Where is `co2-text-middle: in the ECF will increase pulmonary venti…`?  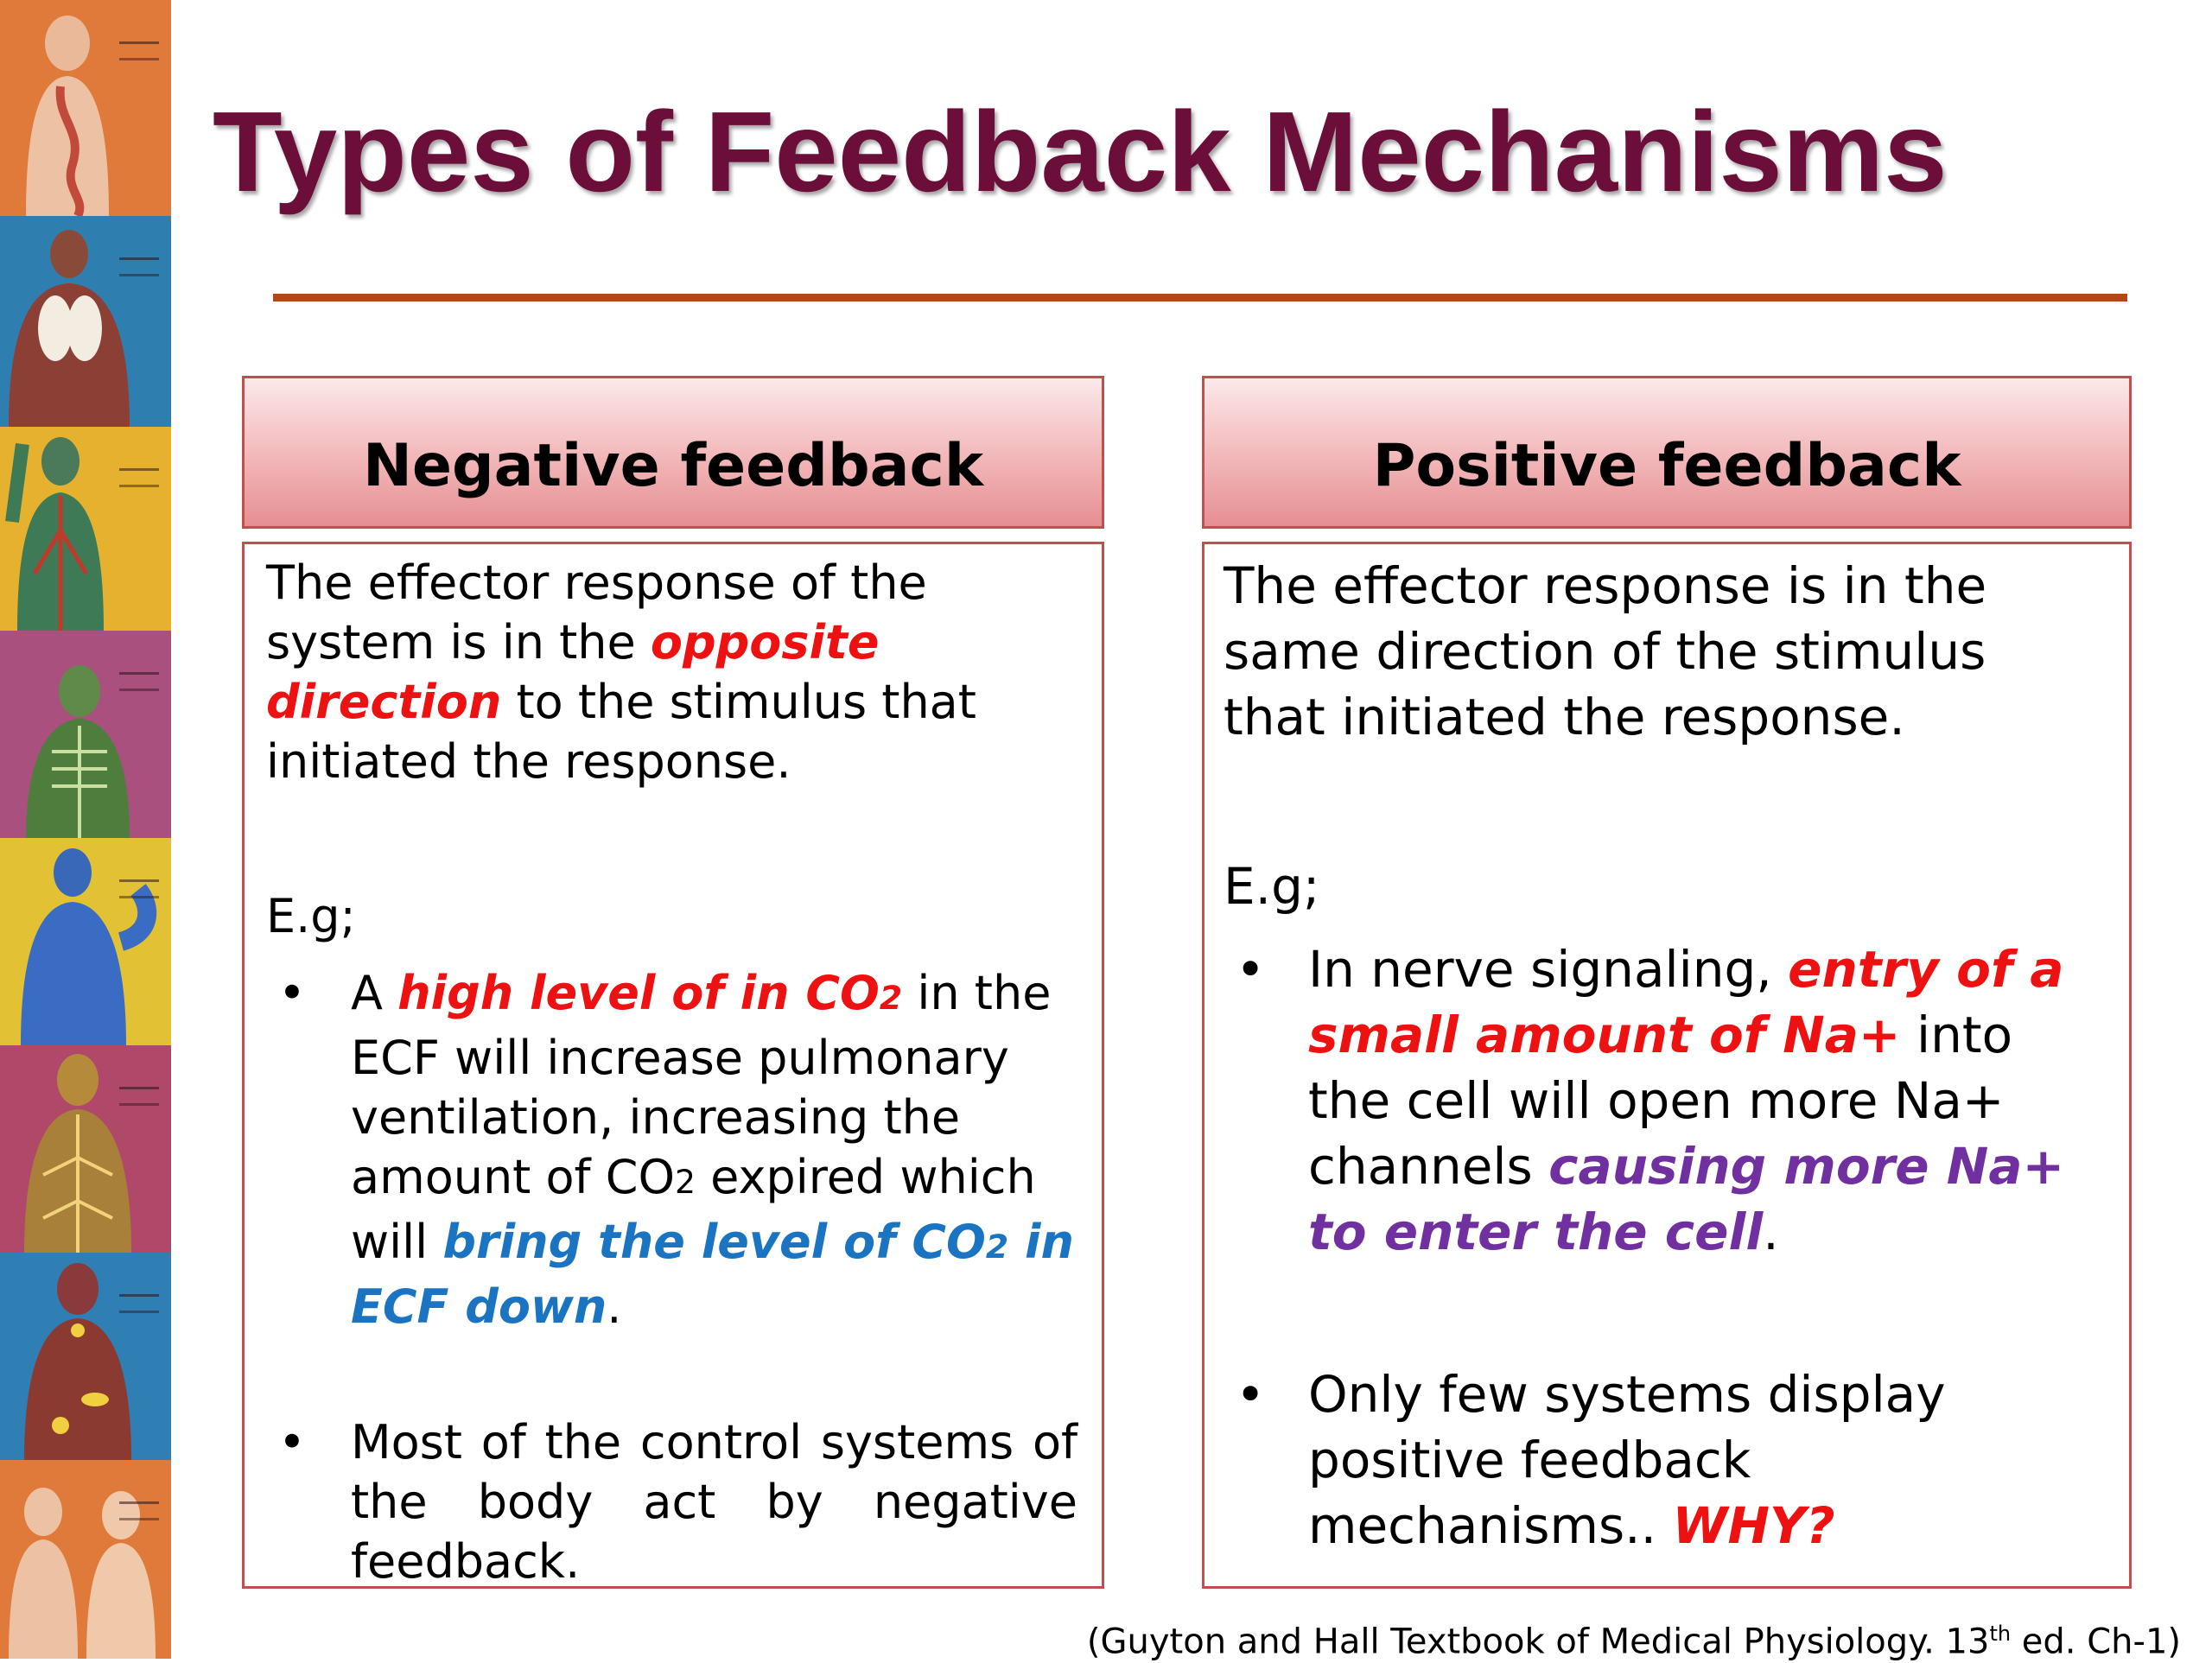
co2-text-middle: in the ECF will increase pulmonary venti… is located at coordinates (701, 1085).